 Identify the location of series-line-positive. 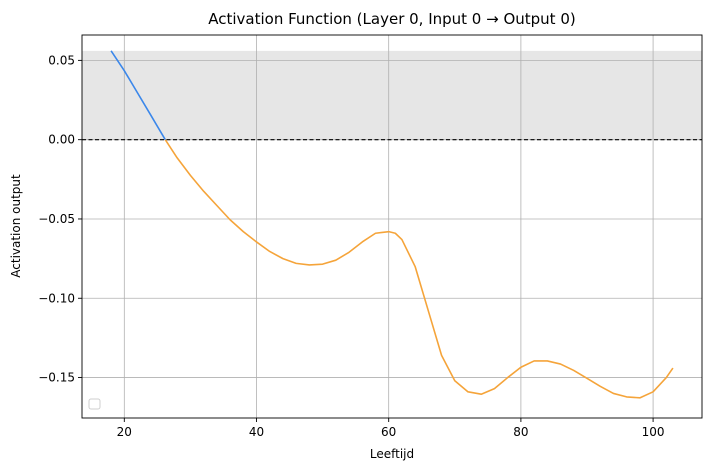
(138, 95).